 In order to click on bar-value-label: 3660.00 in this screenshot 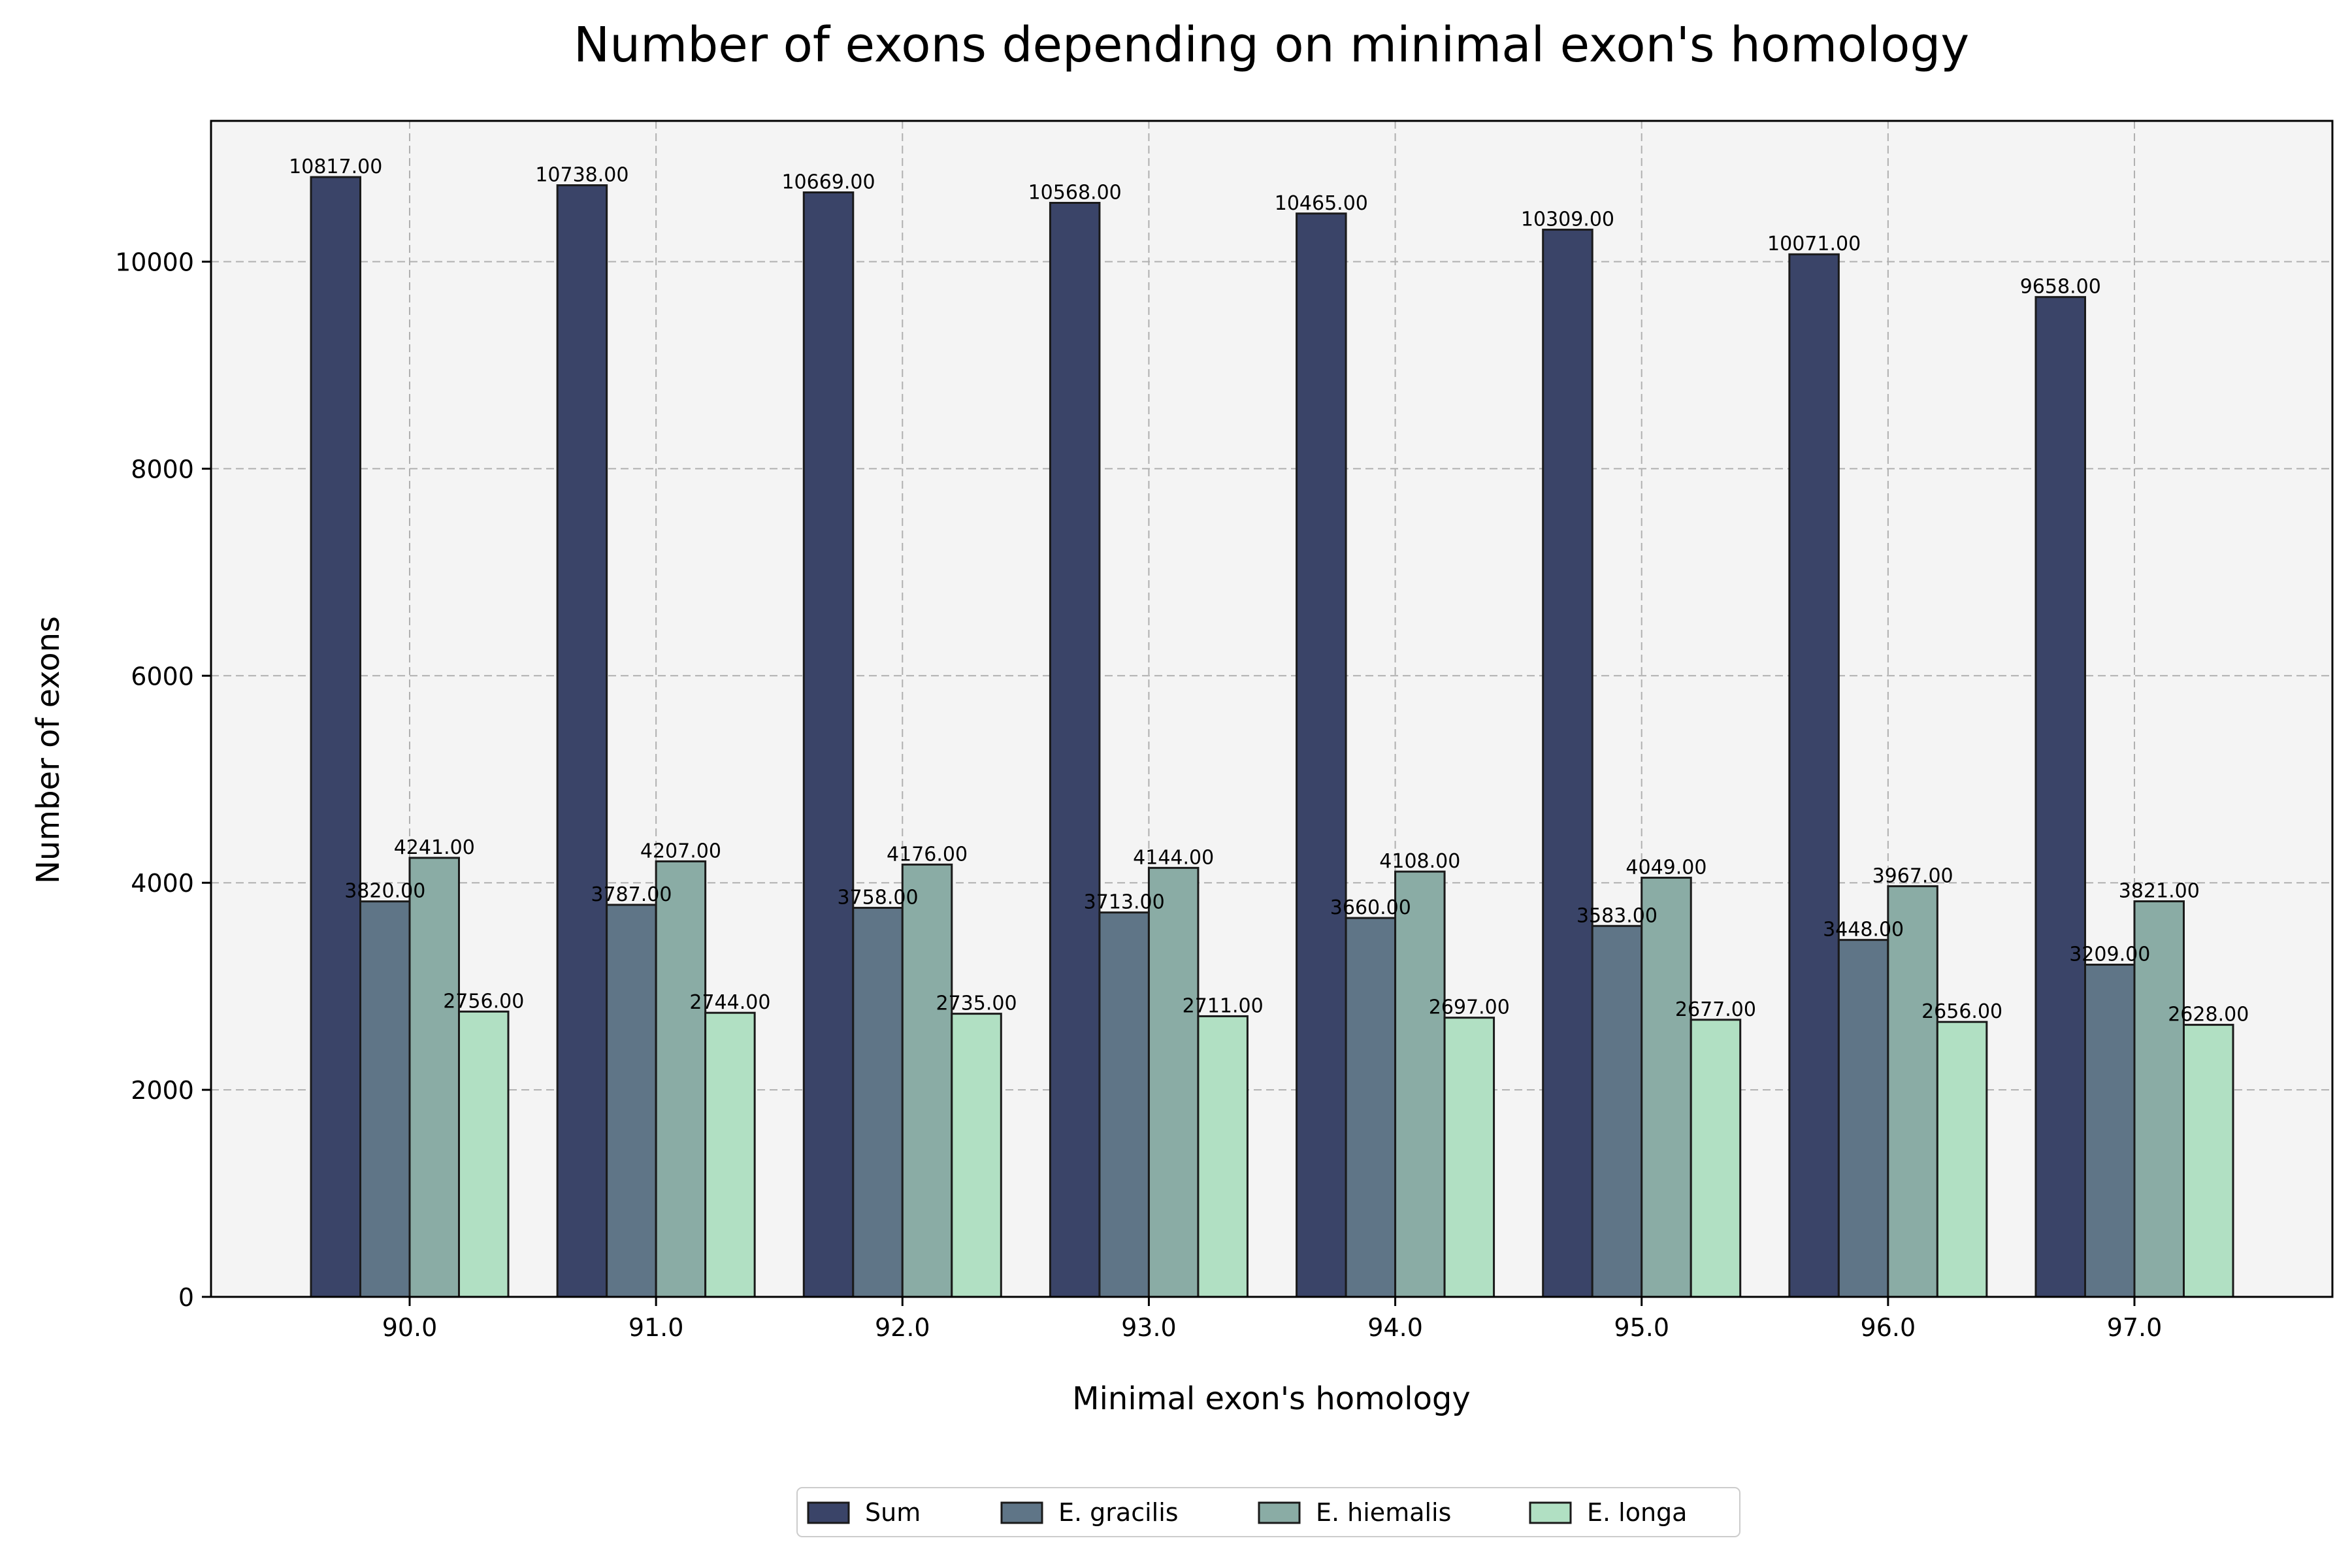, I will do `click(1370, 907)`.